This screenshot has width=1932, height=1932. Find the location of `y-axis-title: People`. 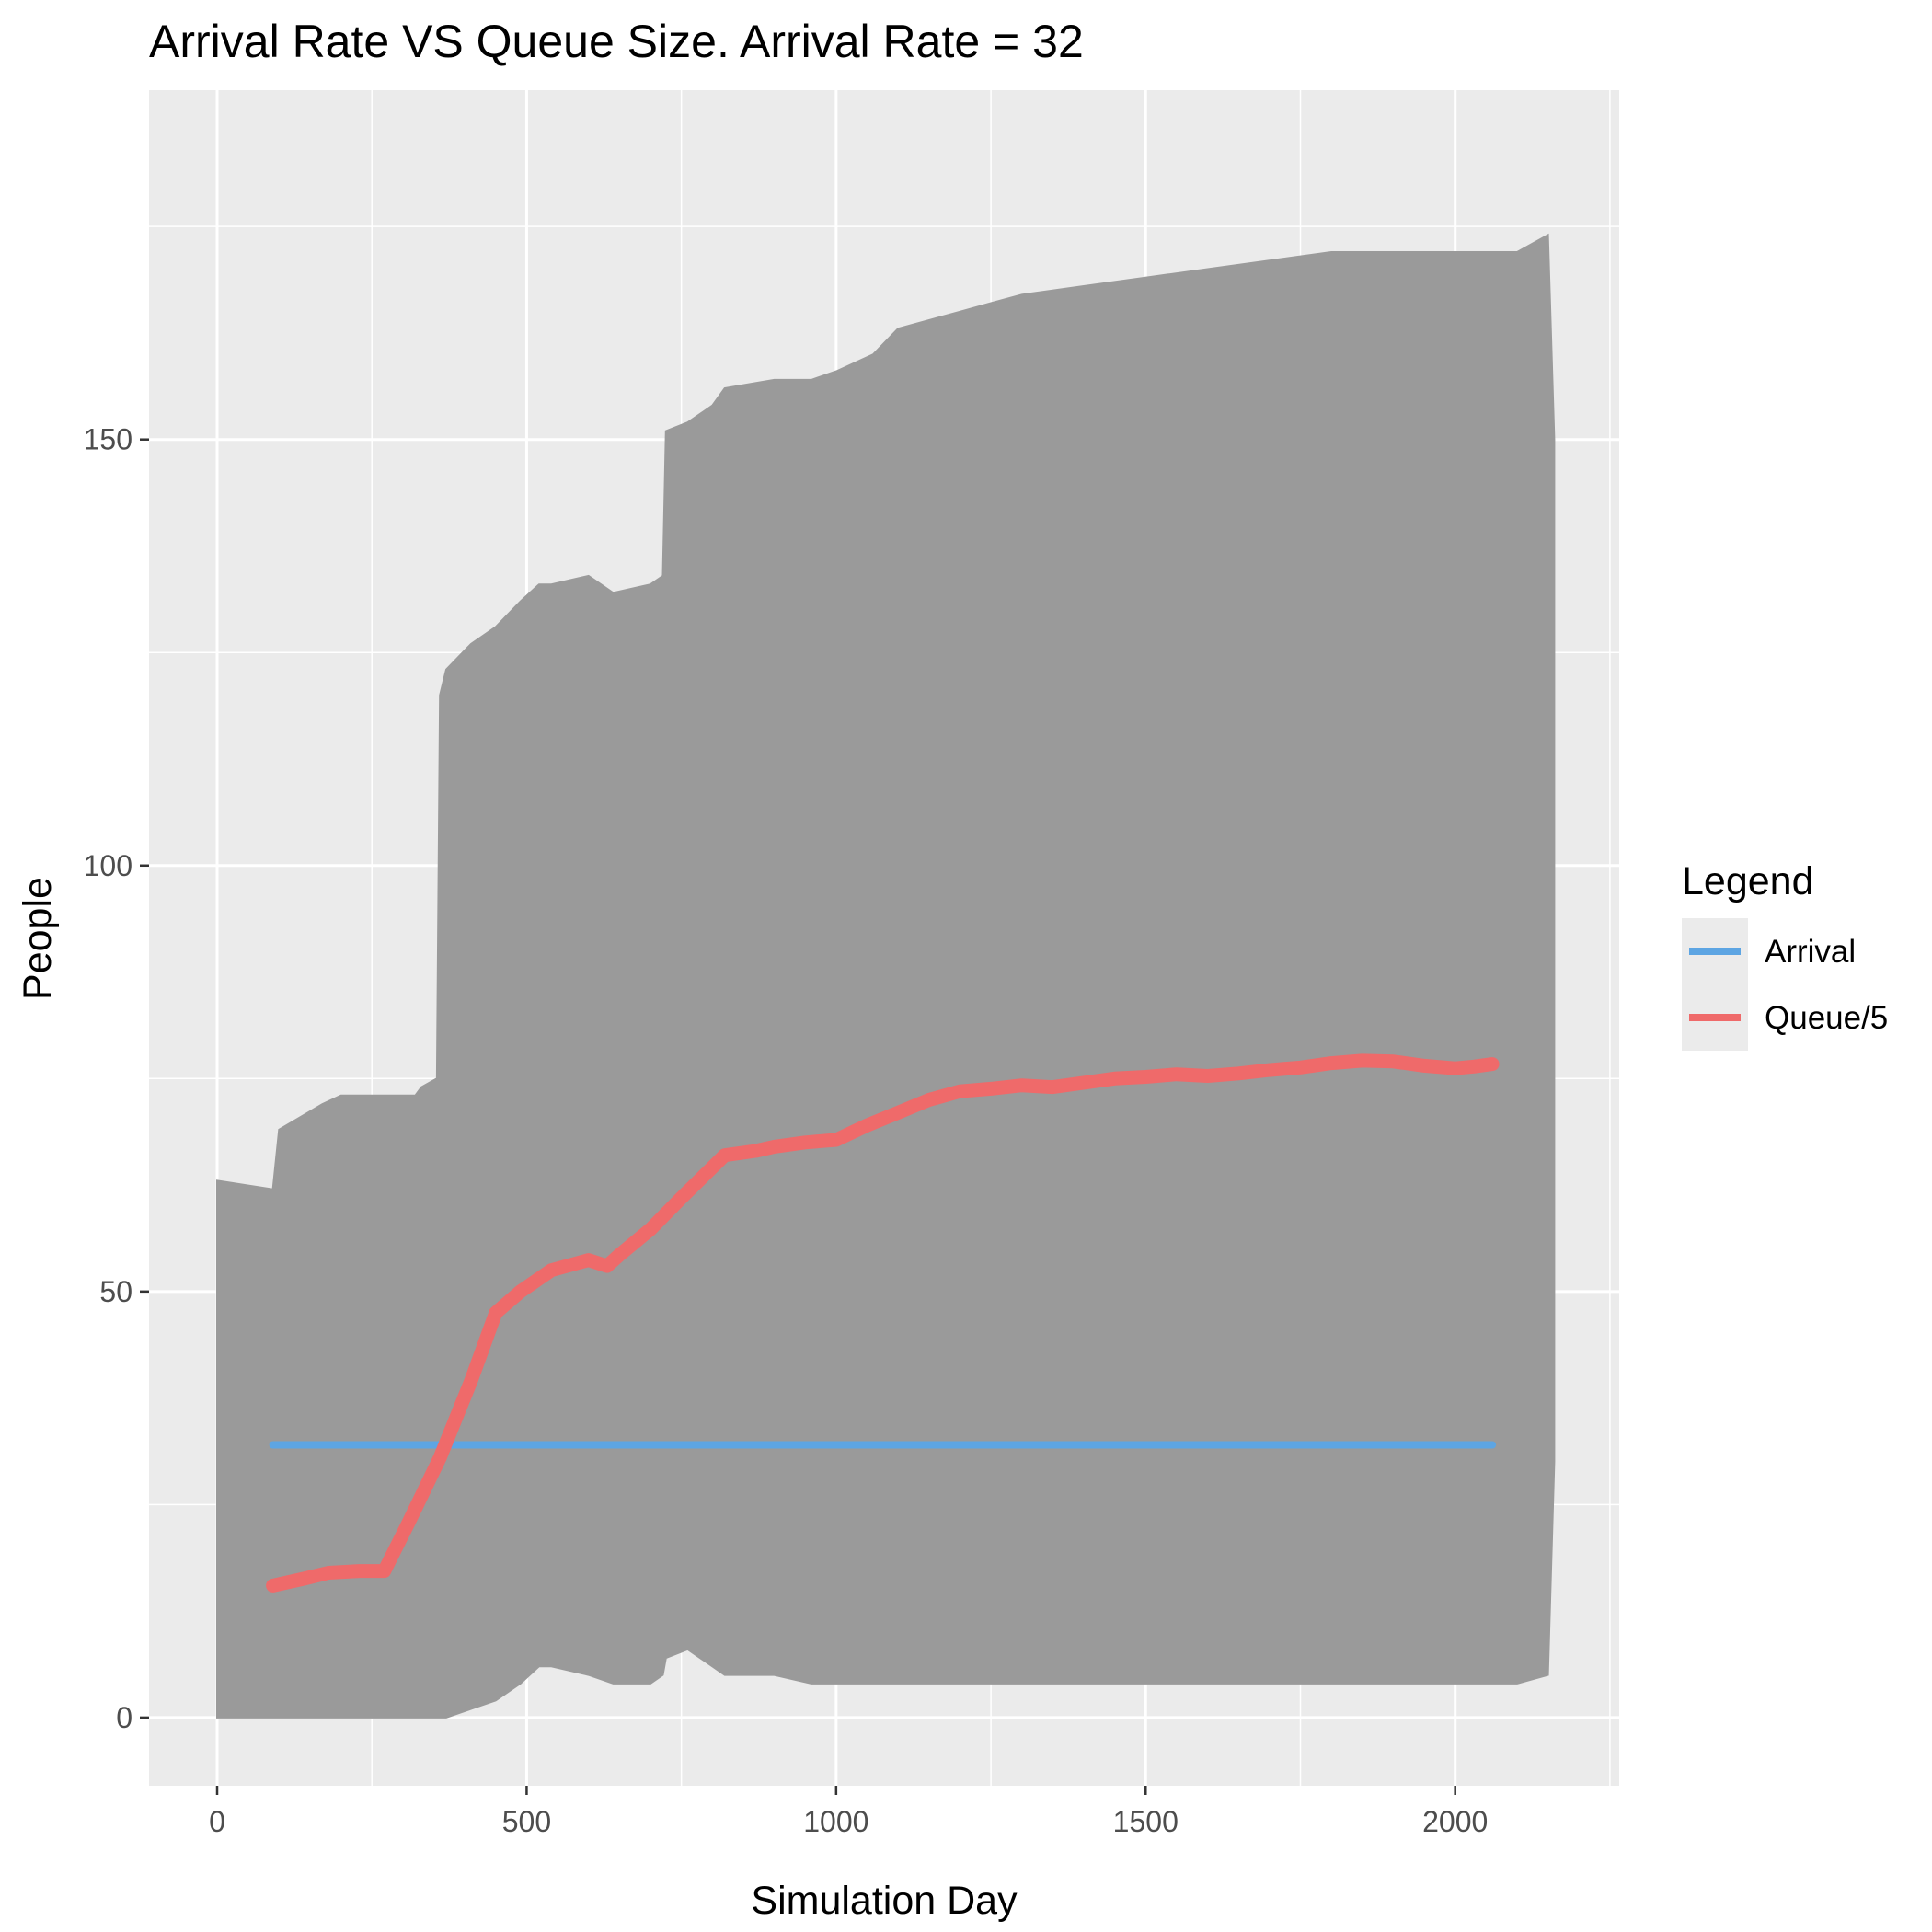

y-axis-title: People is located at coordinates (38, 938).